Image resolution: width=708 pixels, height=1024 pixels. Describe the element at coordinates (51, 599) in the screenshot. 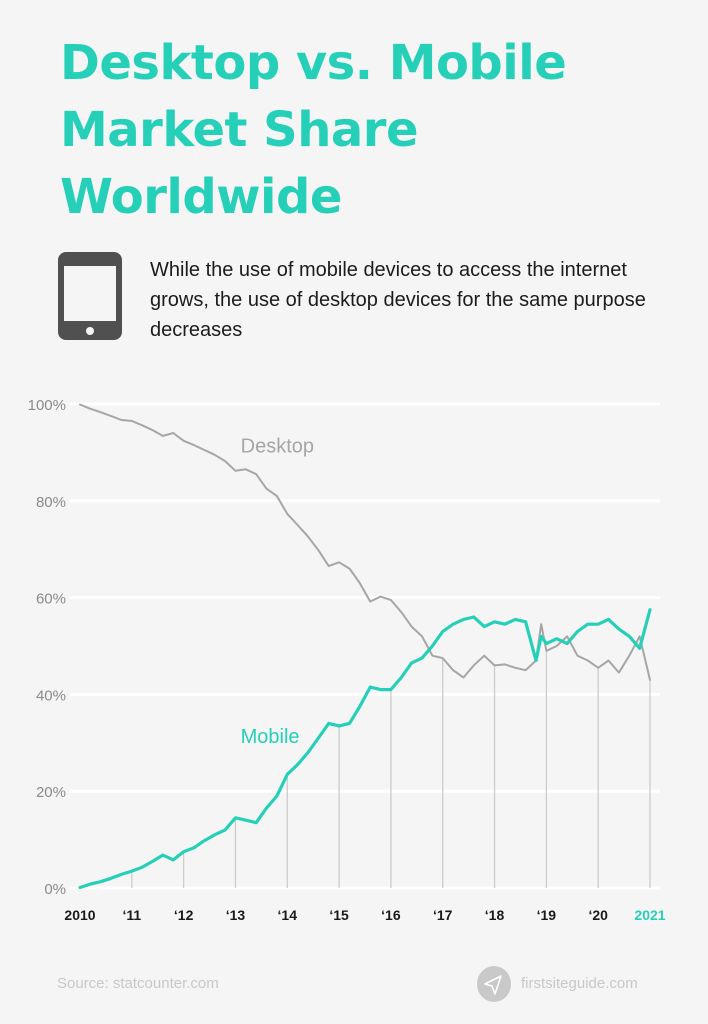

I see `y-tick-label: 60%` at that location.